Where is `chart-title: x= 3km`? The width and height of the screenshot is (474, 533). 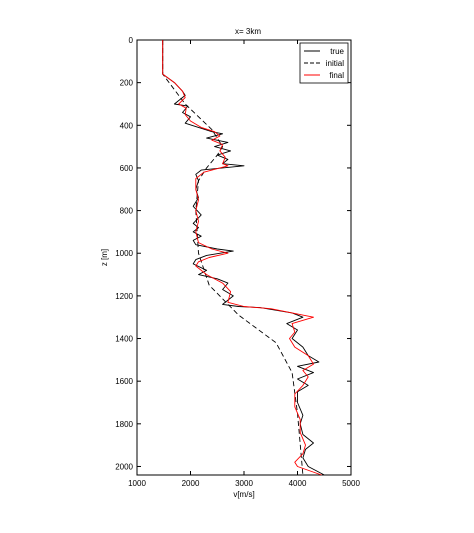
chart-title: x= 3km is located at coordinates (248, 31).